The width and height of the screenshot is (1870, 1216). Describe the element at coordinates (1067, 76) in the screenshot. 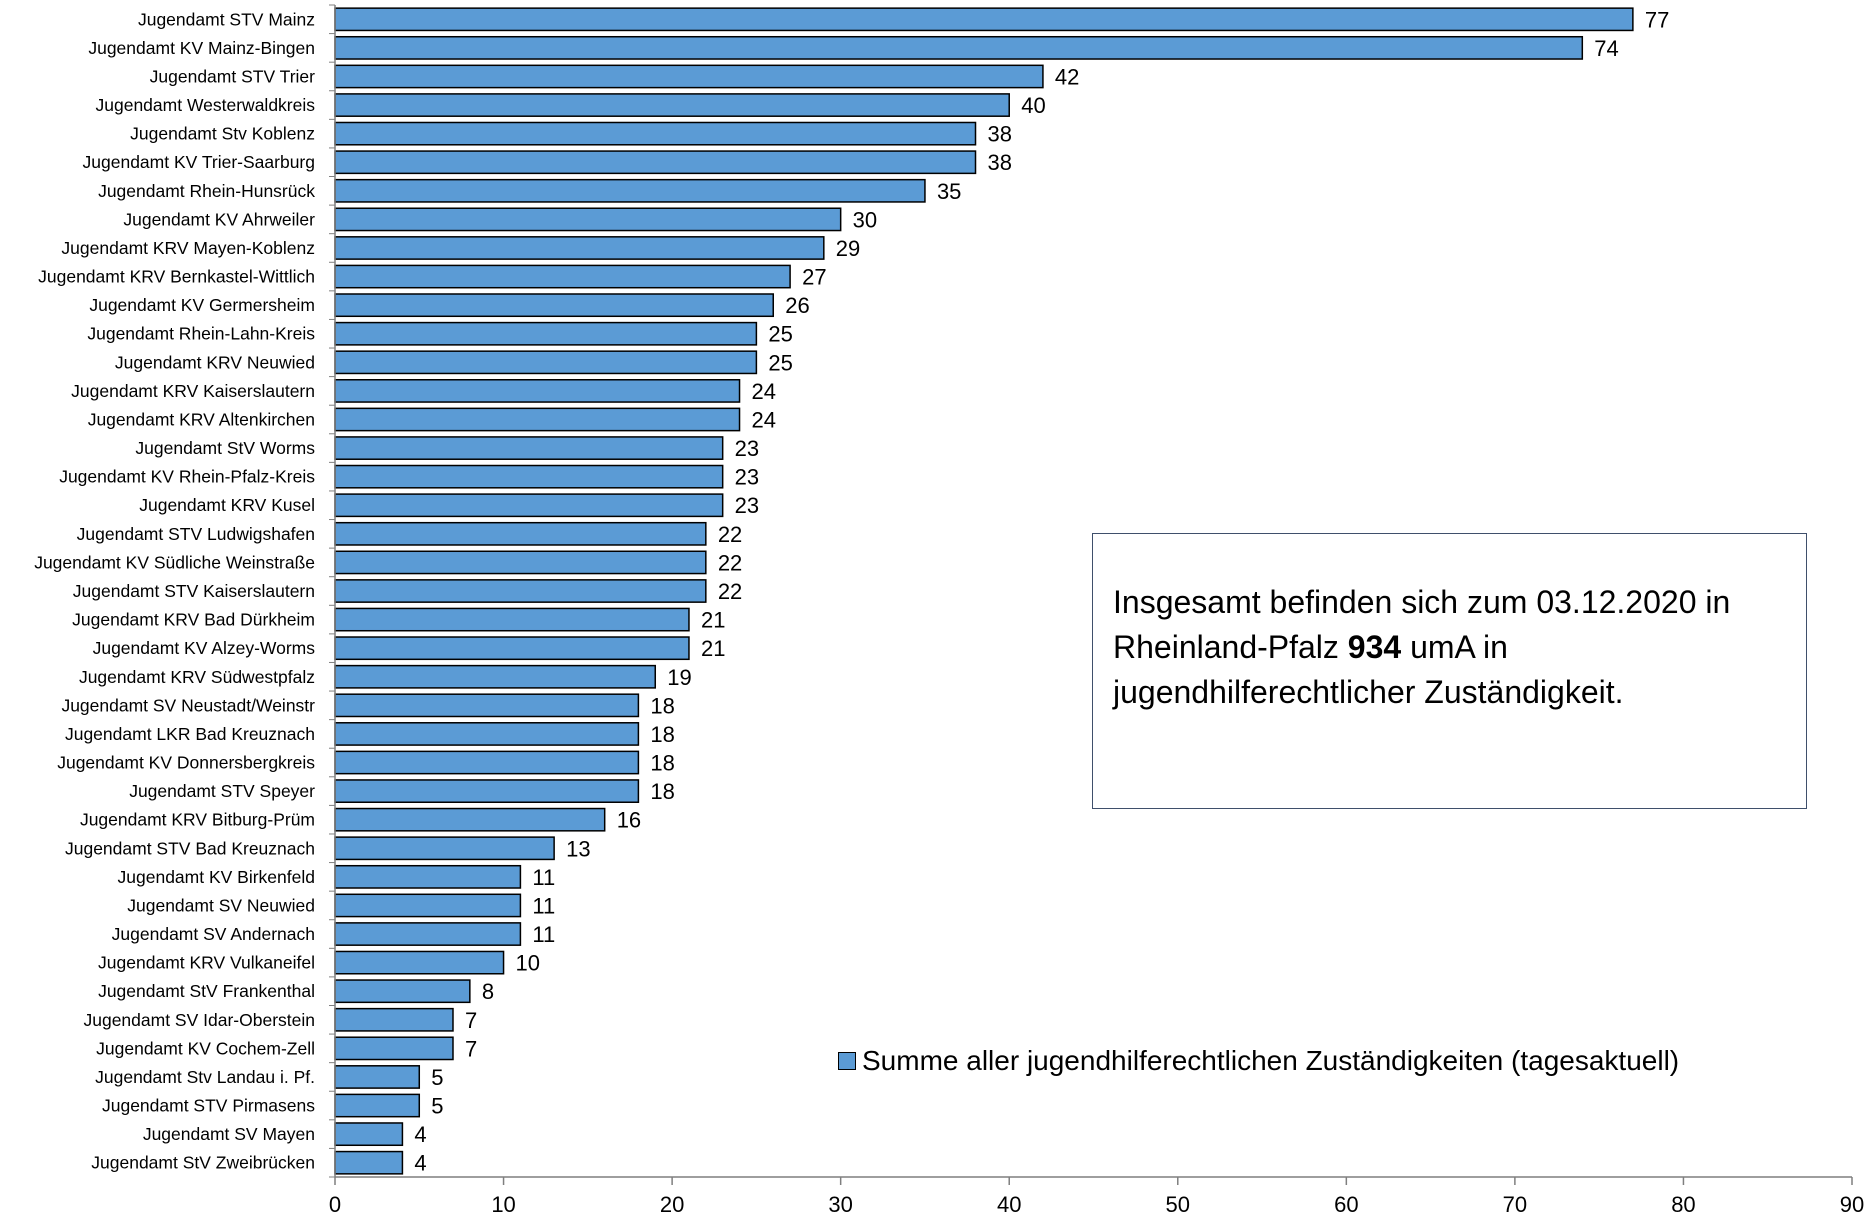

I see `value-label: 42` at that location.